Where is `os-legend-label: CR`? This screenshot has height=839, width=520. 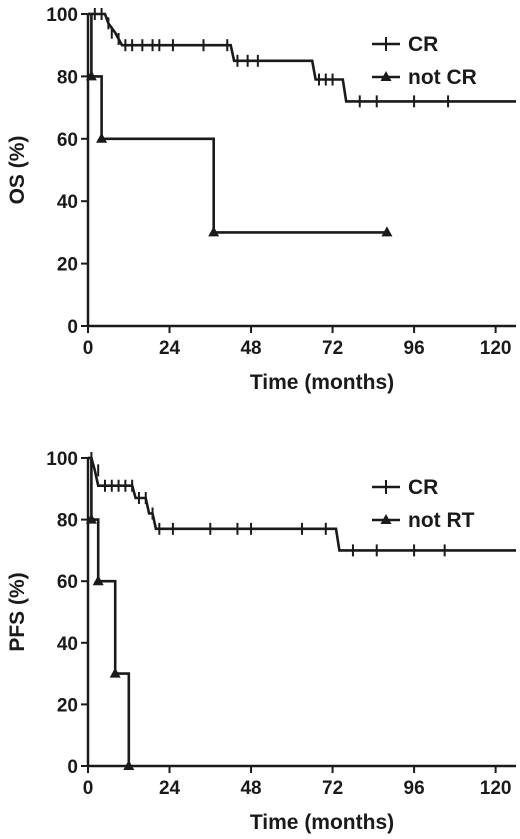
os-legend-label: CR is located at coordinates (423, 44).